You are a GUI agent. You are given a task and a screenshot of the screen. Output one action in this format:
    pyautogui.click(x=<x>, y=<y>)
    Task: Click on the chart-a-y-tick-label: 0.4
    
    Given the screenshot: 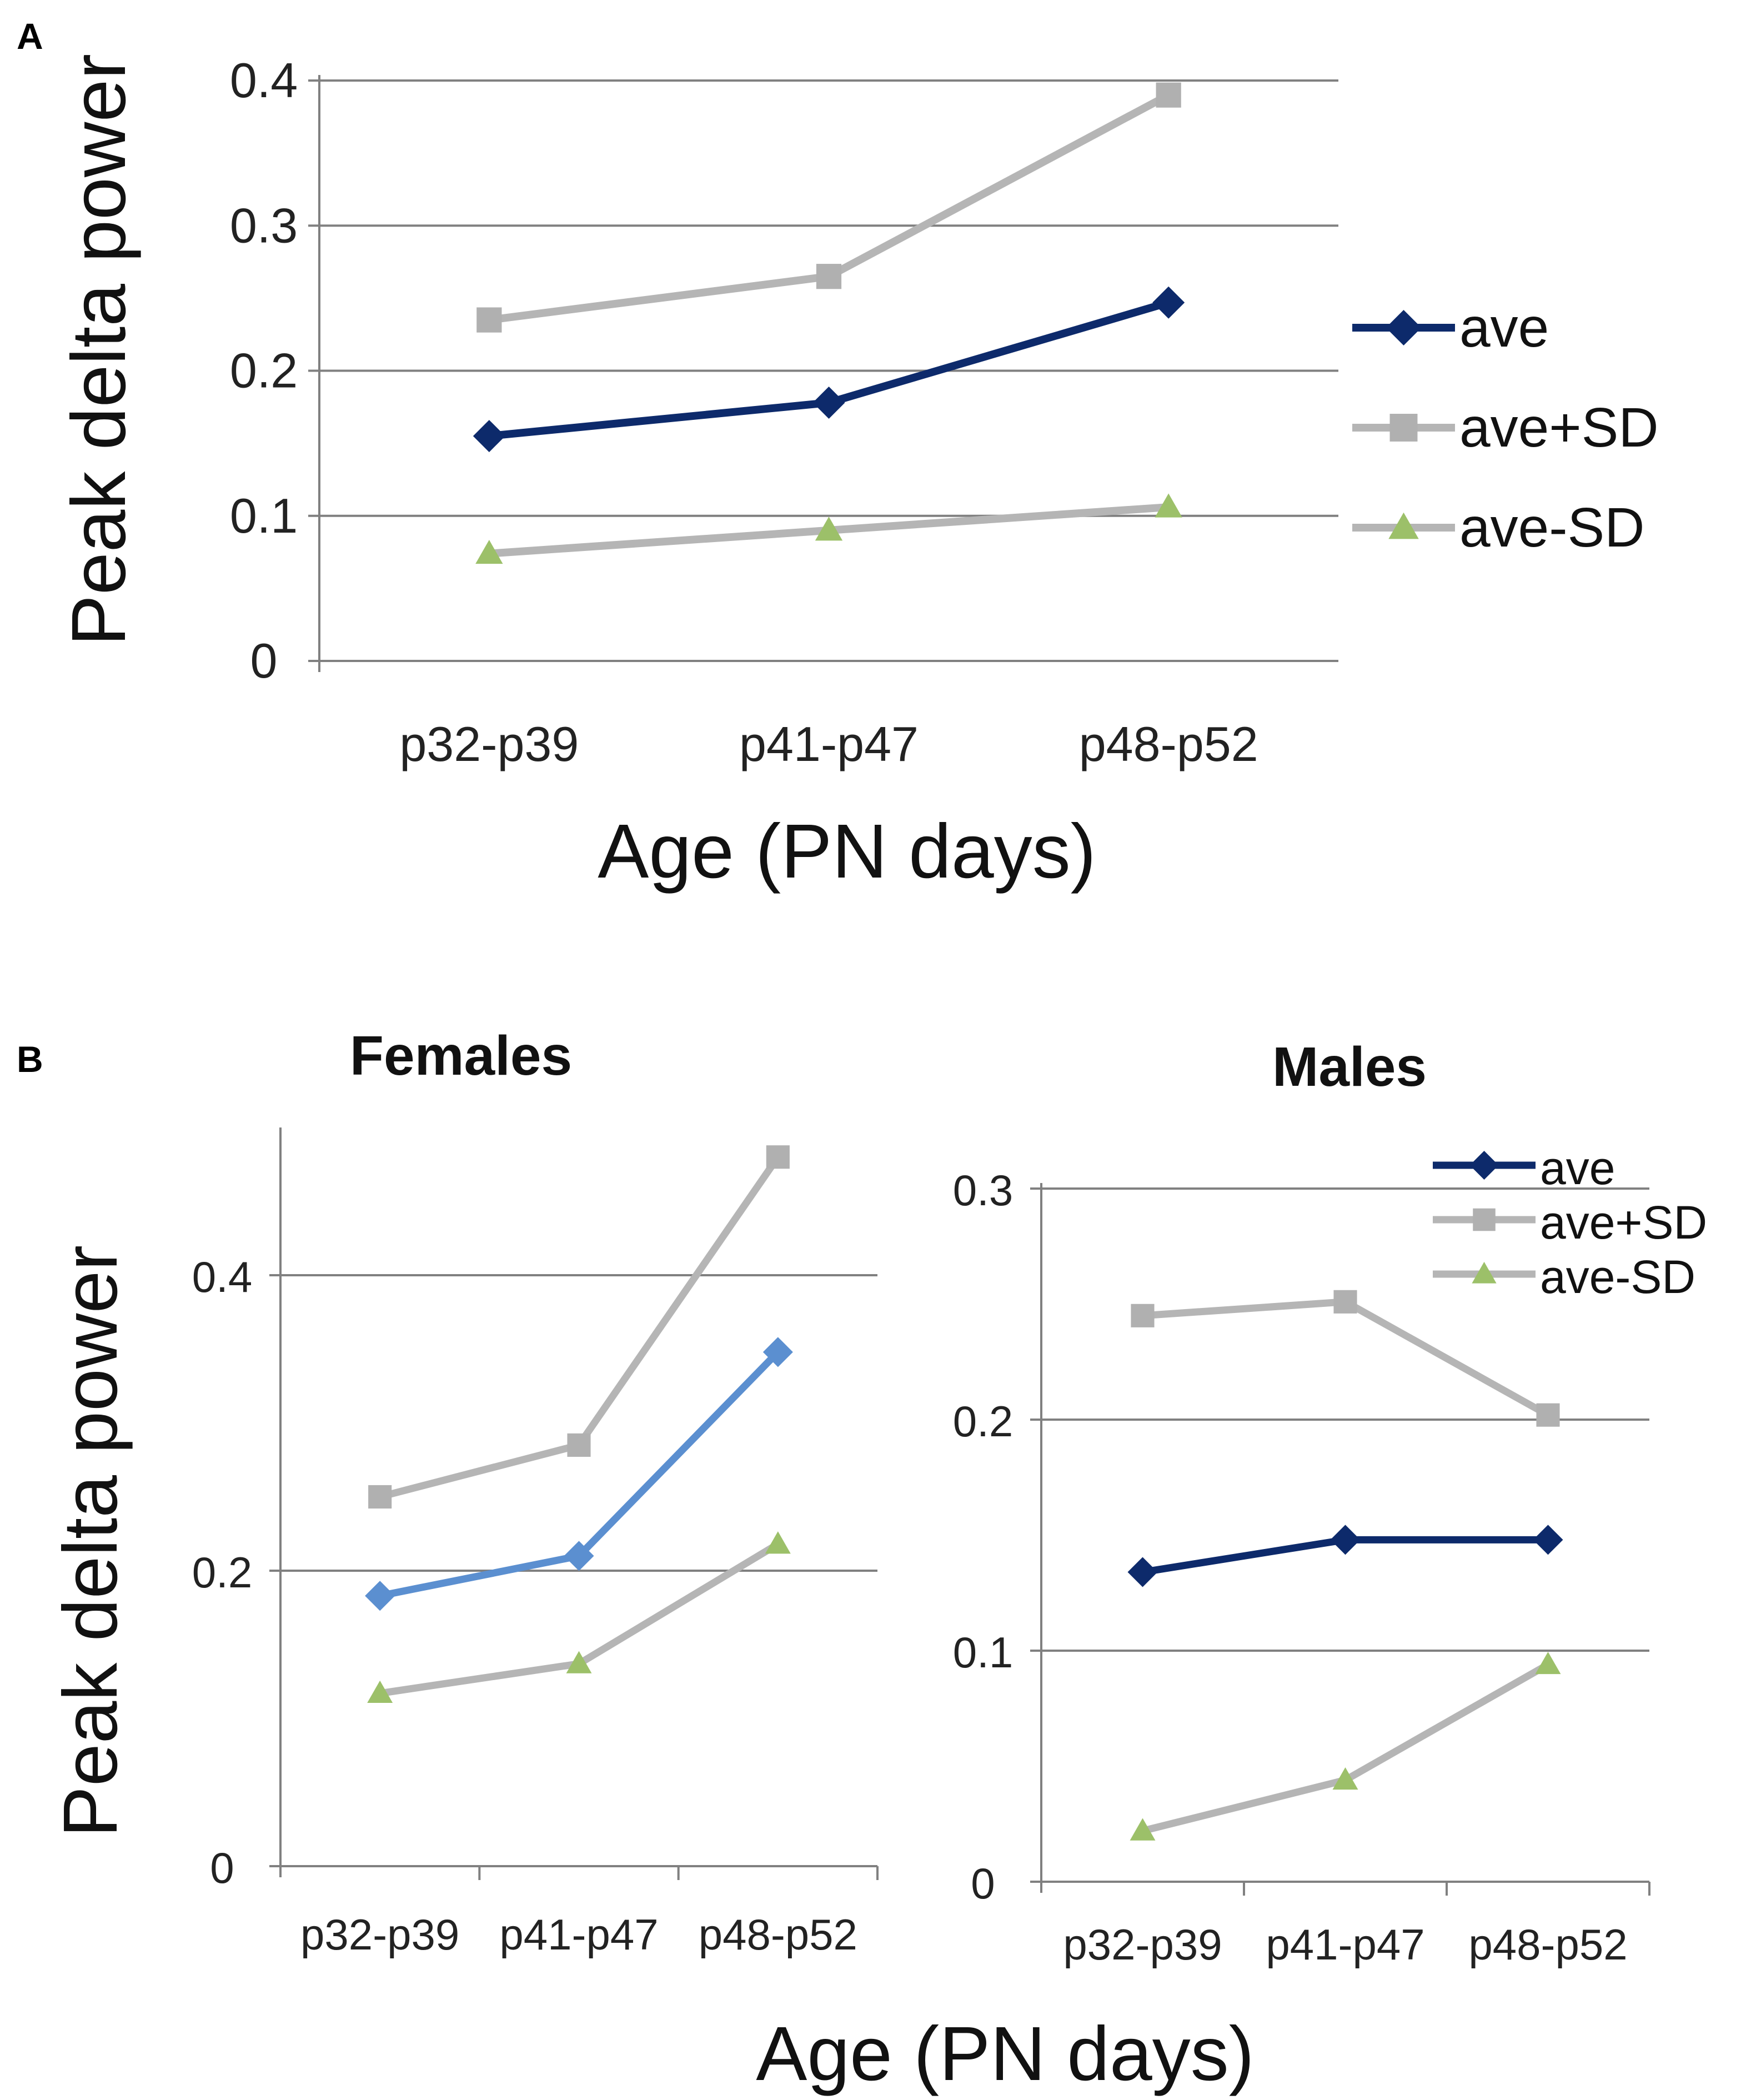 What is the action you would take?
    pyautogui.click(x=264, y=80)
    